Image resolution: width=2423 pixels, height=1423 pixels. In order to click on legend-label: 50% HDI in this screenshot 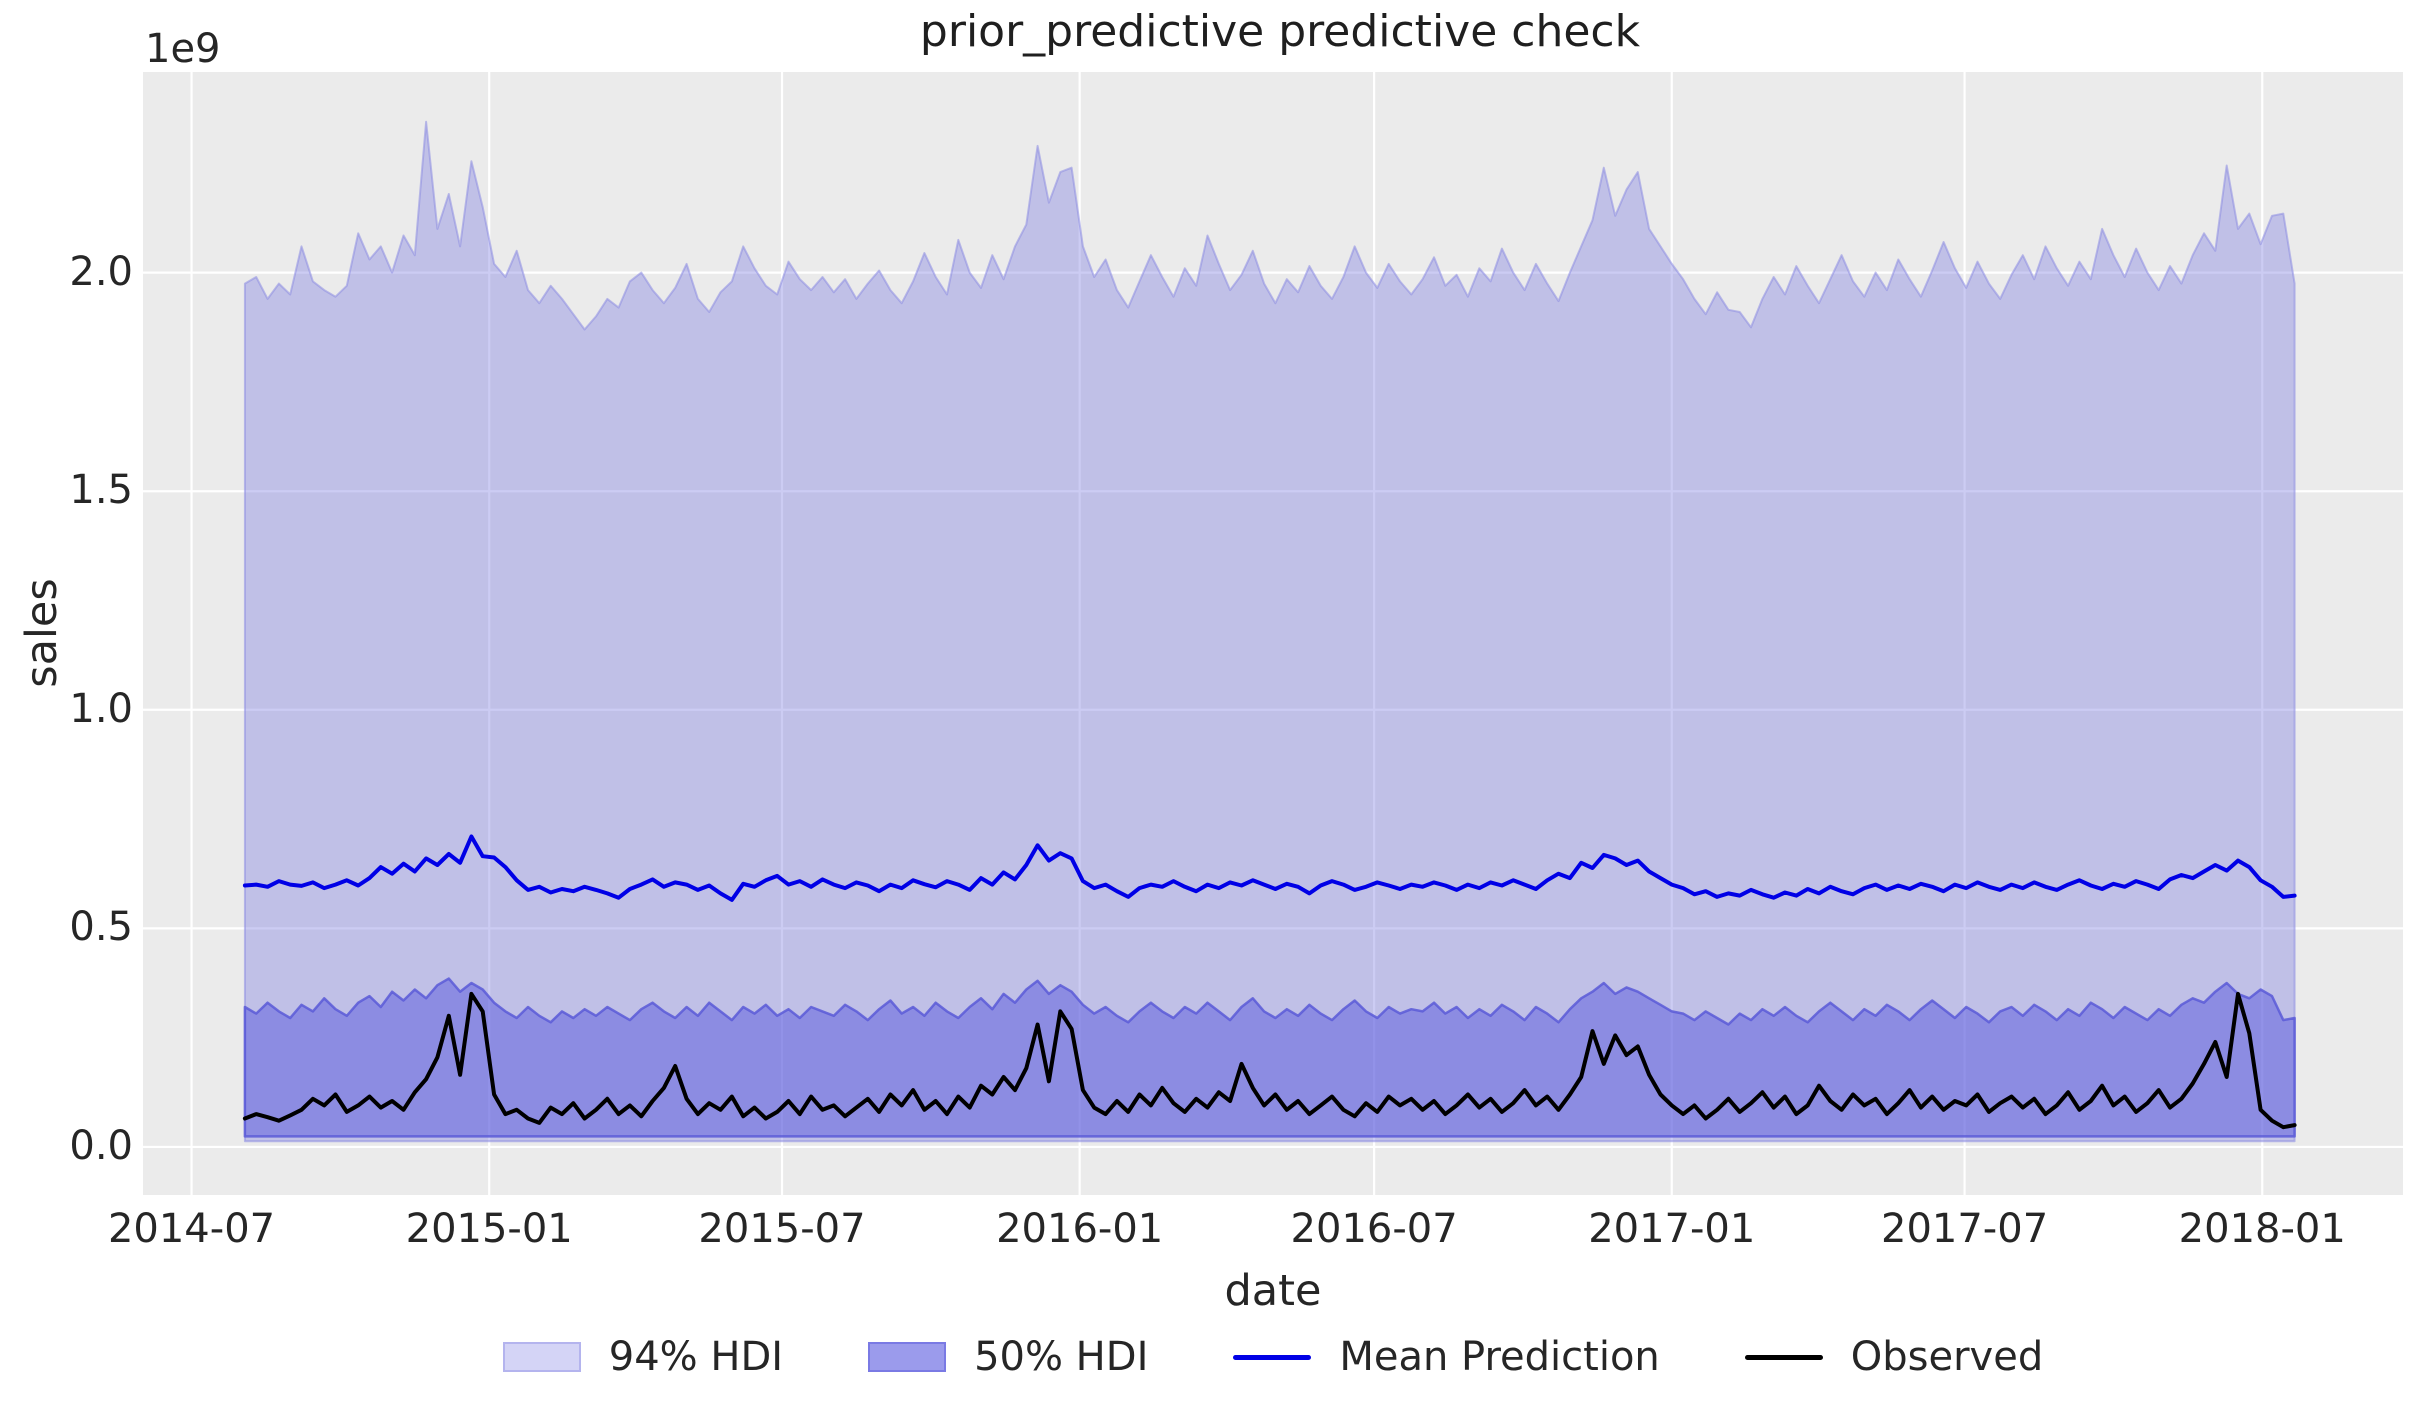, I will do `click(1061, 1357)`.